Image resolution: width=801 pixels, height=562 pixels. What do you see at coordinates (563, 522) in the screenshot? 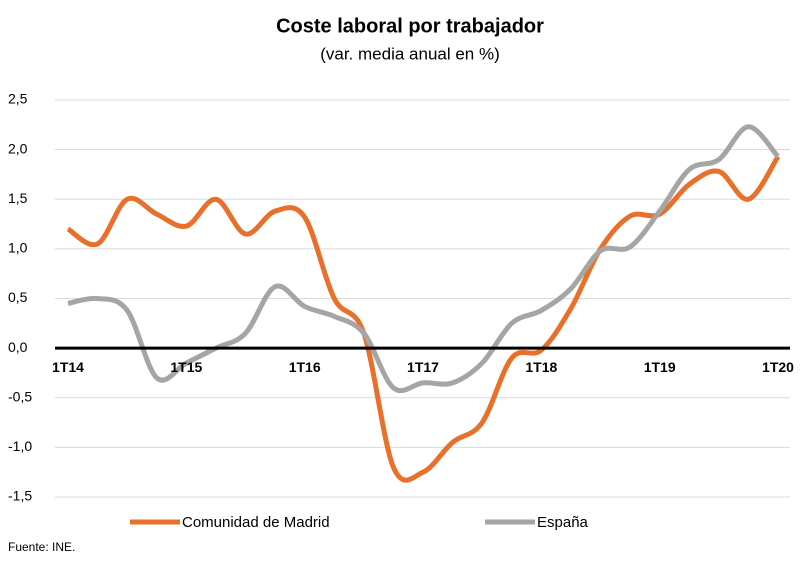
I see `legend-label: España` at bounding box center [563, 522].